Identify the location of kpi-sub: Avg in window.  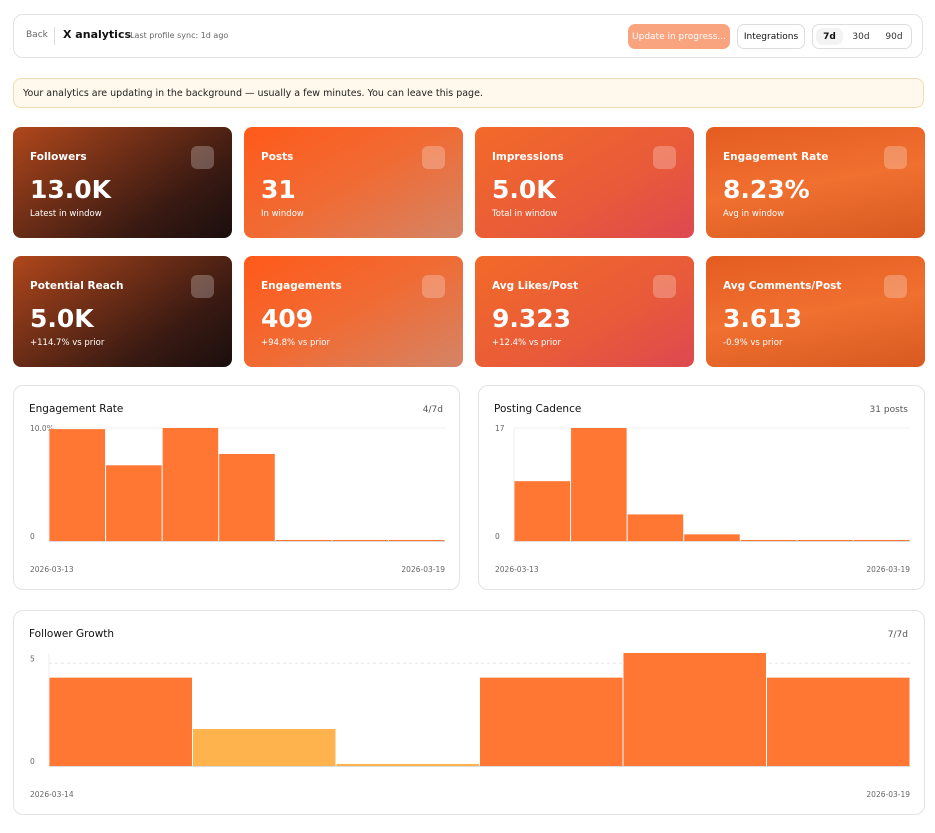
(754, 214).